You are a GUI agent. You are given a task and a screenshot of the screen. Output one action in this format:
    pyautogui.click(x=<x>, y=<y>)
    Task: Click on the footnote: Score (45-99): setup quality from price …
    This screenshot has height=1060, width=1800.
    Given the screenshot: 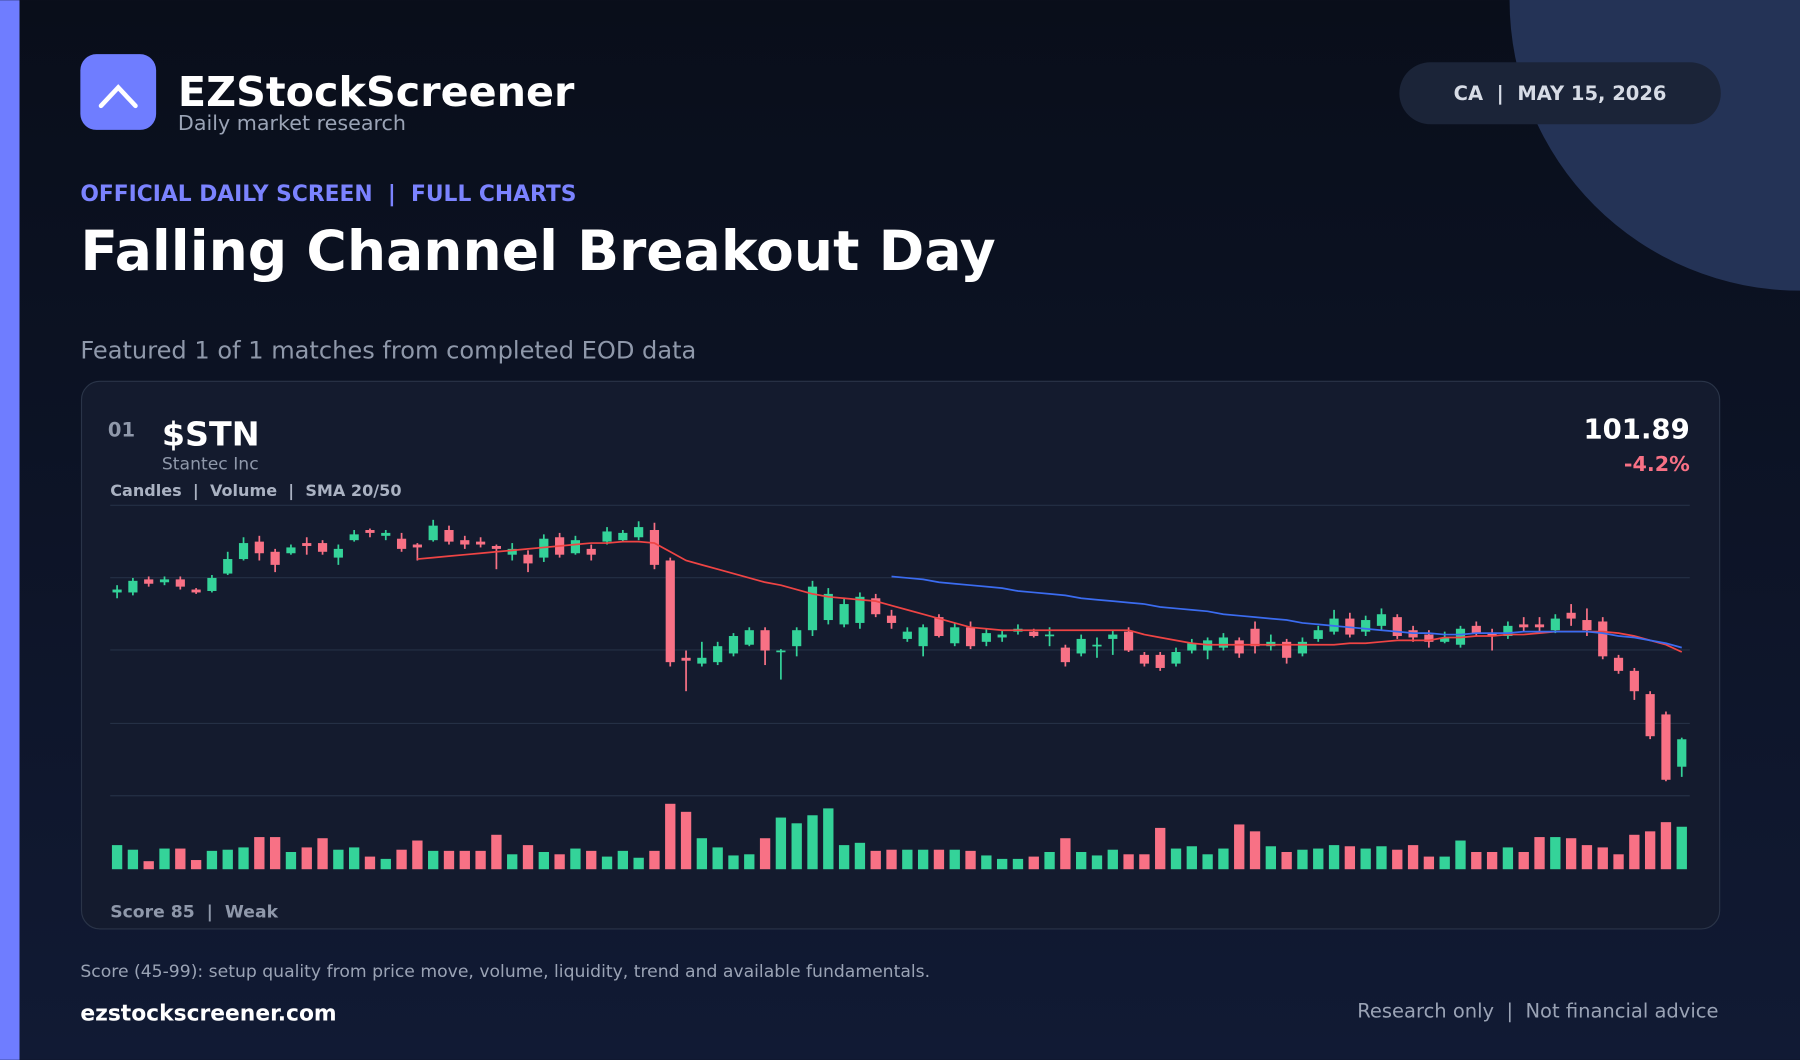 What is the action you would take?
    pyautogui.click(x=505, y=972)
    